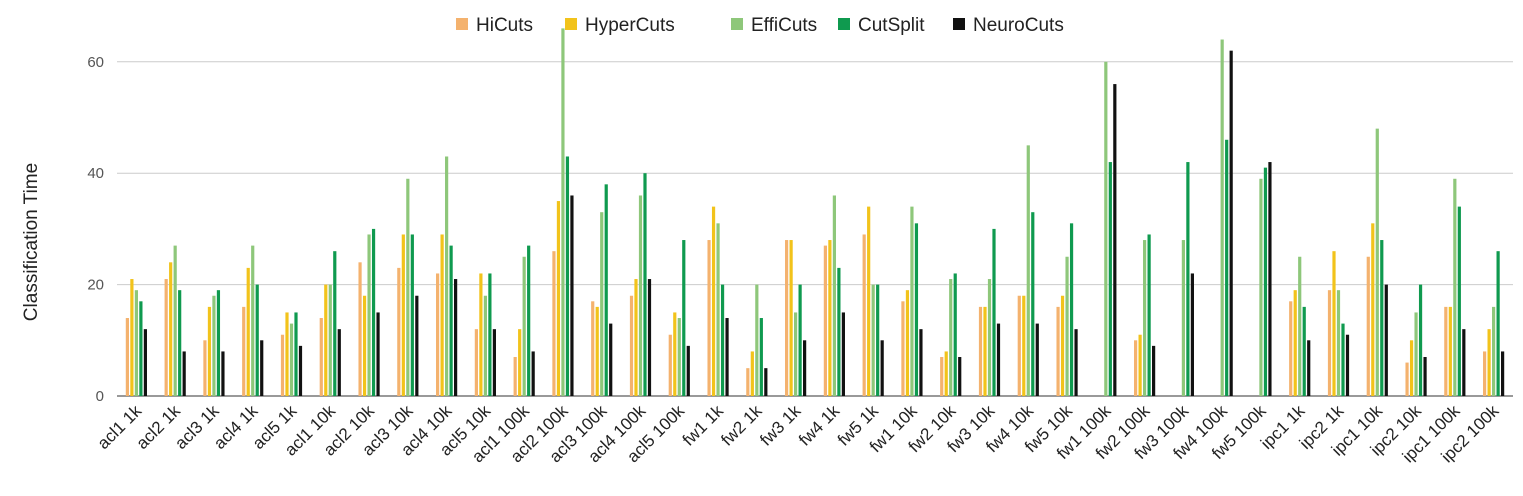 This screenshot has height=496, width=1523. I want to click on legend-label: EffiCuts, so click(784, 25).